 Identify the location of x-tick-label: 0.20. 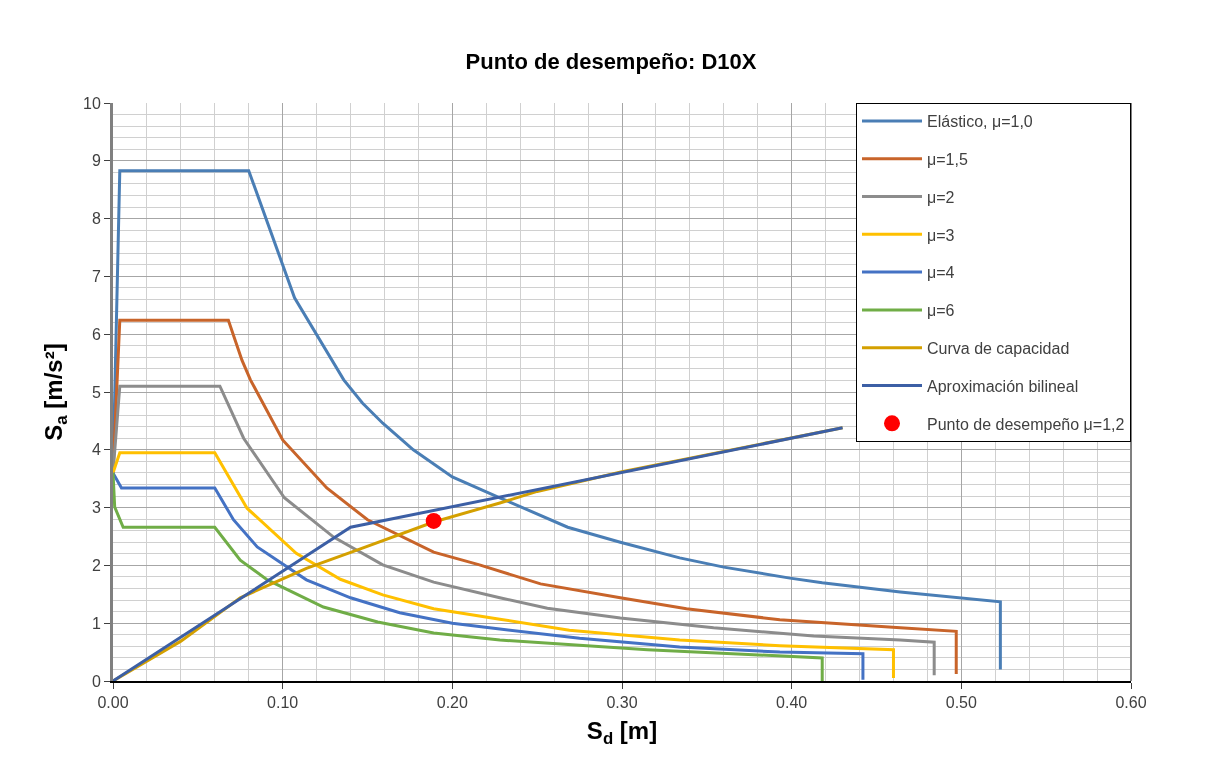
(452, 702).